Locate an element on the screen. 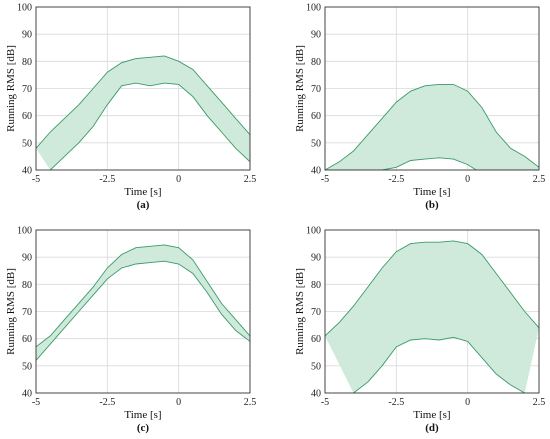 This screenshot has height=439, width=550. panel-caption: (a) is located at coordinates (143, 205).